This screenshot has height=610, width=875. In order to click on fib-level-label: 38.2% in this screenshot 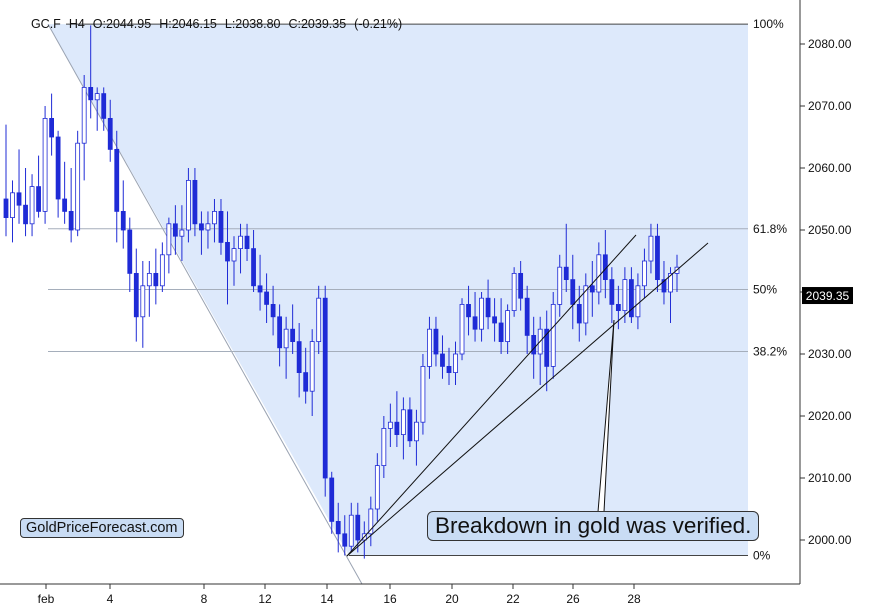, I will do `click(770, 352)`.